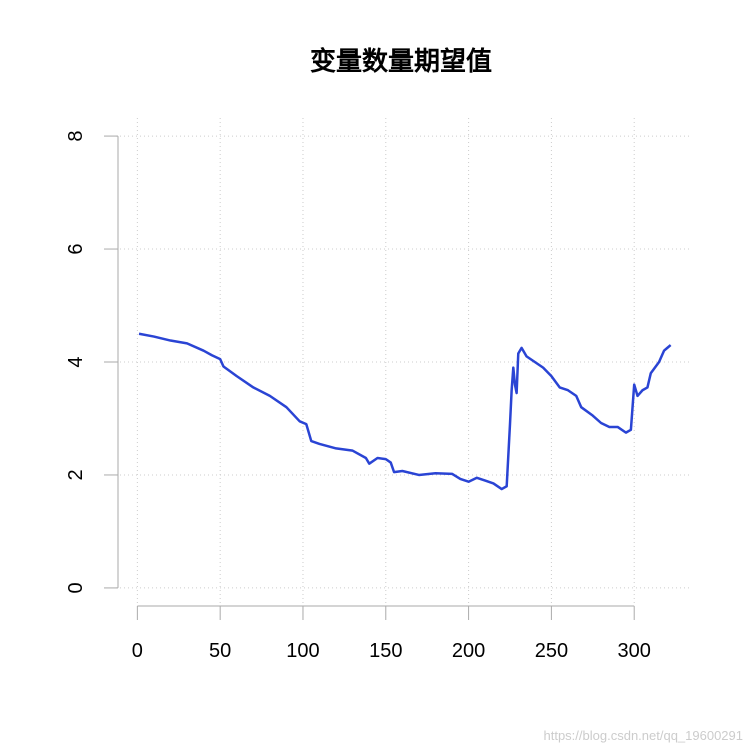  Describe the element at coordinates (302, 651) in the screenshot. I see `x-tick-label: 100` at that location.